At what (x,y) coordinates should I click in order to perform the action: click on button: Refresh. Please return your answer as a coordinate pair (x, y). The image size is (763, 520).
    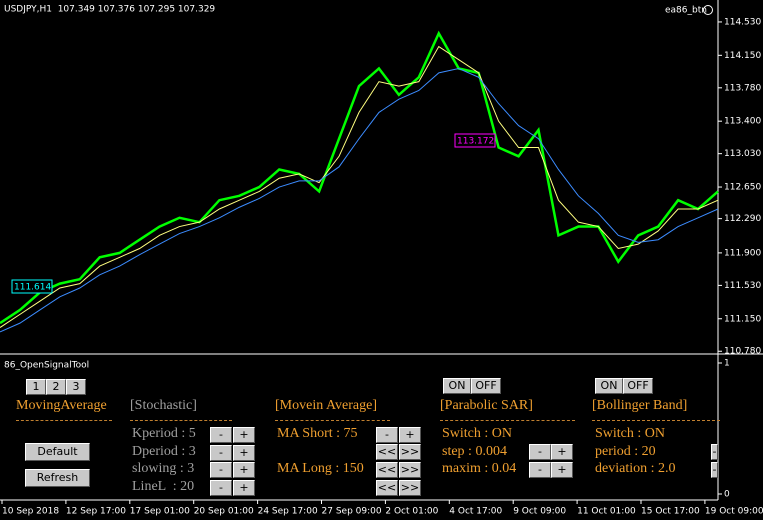
    Looking at the image, I should click on (57, 478).